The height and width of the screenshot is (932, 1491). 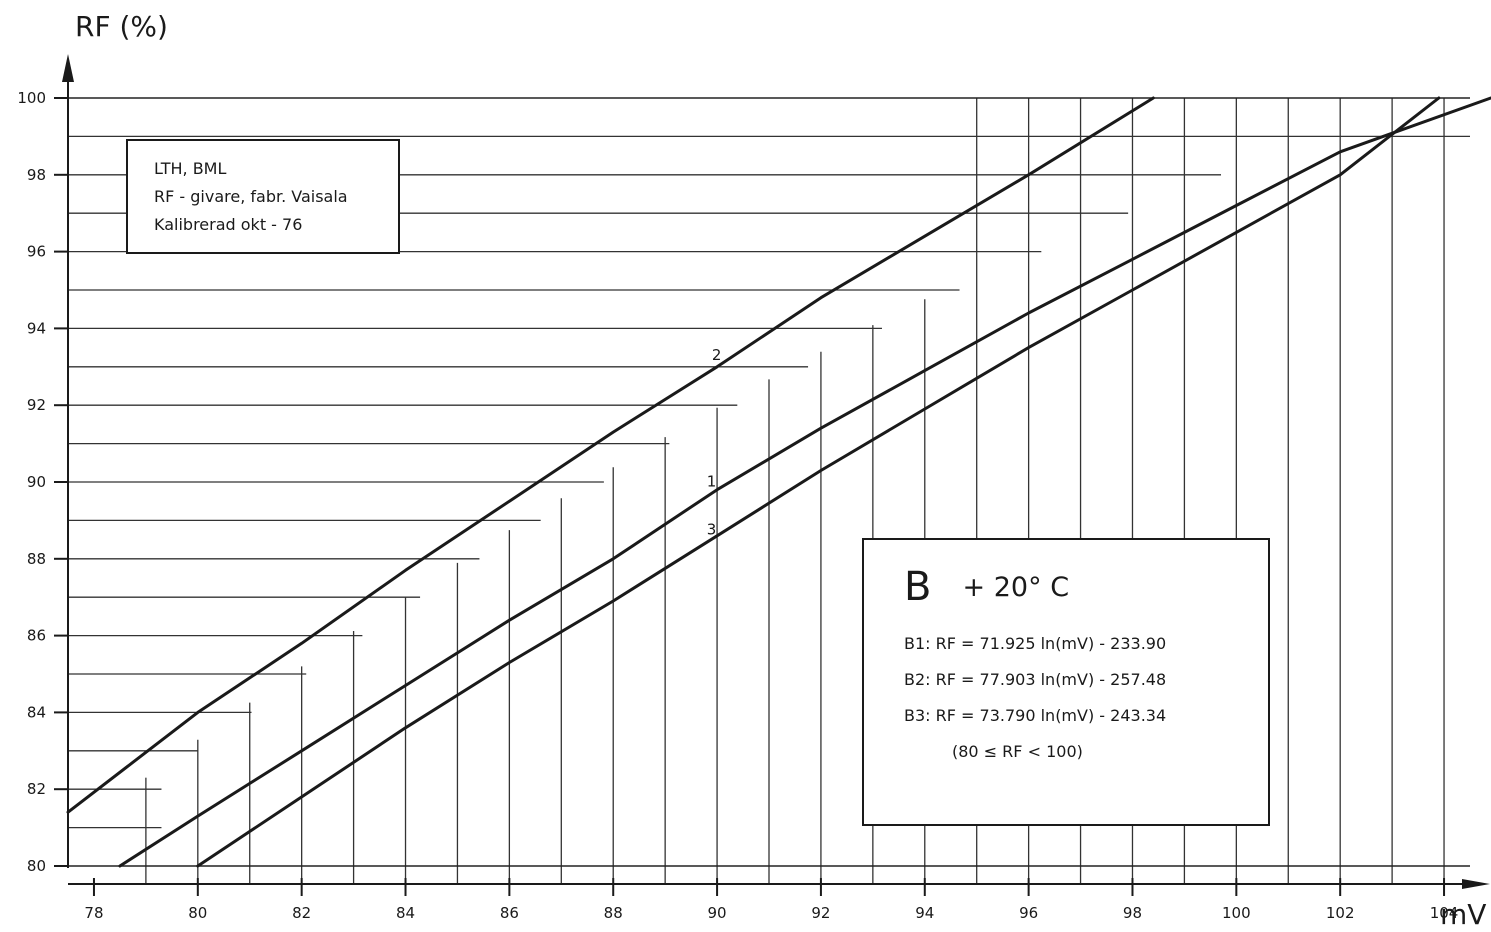 What do you see at coordinates (36, 175) in the screenshot?
I see `y-tick-label: 98` at bounding box center [36, 175].